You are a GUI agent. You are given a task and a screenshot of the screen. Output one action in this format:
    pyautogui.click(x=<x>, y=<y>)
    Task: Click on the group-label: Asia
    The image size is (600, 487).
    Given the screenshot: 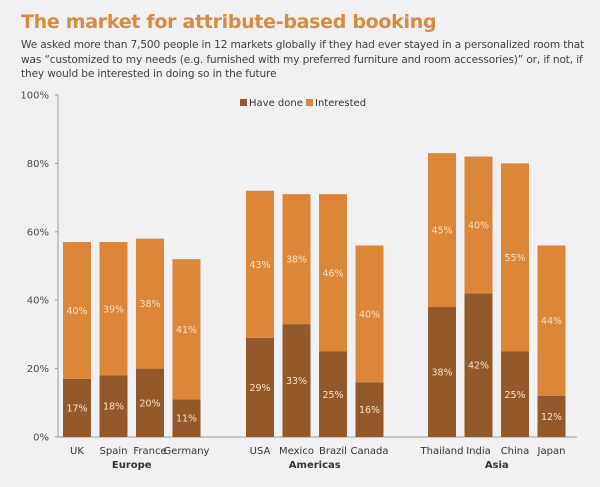 What is the action you would take?
    pyautogui.click(x=497, y=465)
    